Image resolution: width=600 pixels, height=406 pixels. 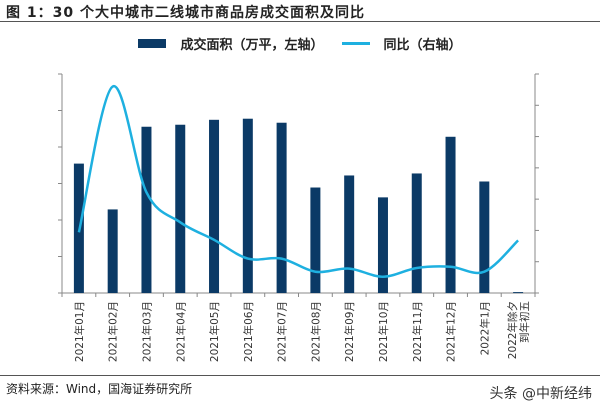 I want to click on x-tick-label-4: 2021年05月, so click(x=214, y=331).